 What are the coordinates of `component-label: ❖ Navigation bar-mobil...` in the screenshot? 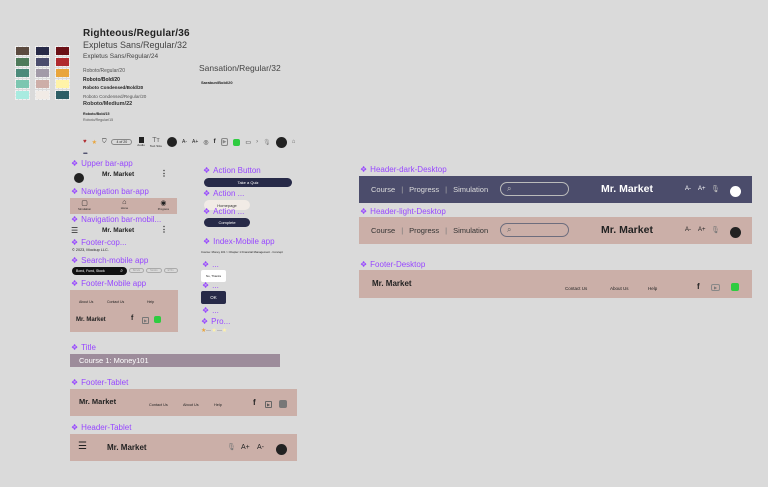 It's located at (116, 219).